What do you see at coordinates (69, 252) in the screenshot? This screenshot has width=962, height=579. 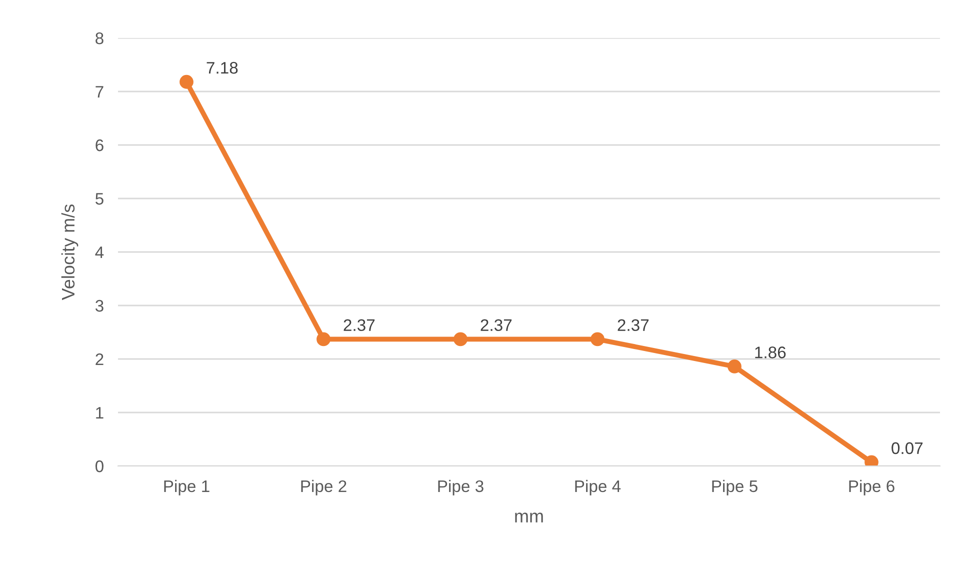 I see `y-axis-title: Velocity m/s` at bounding box center [69, 252].